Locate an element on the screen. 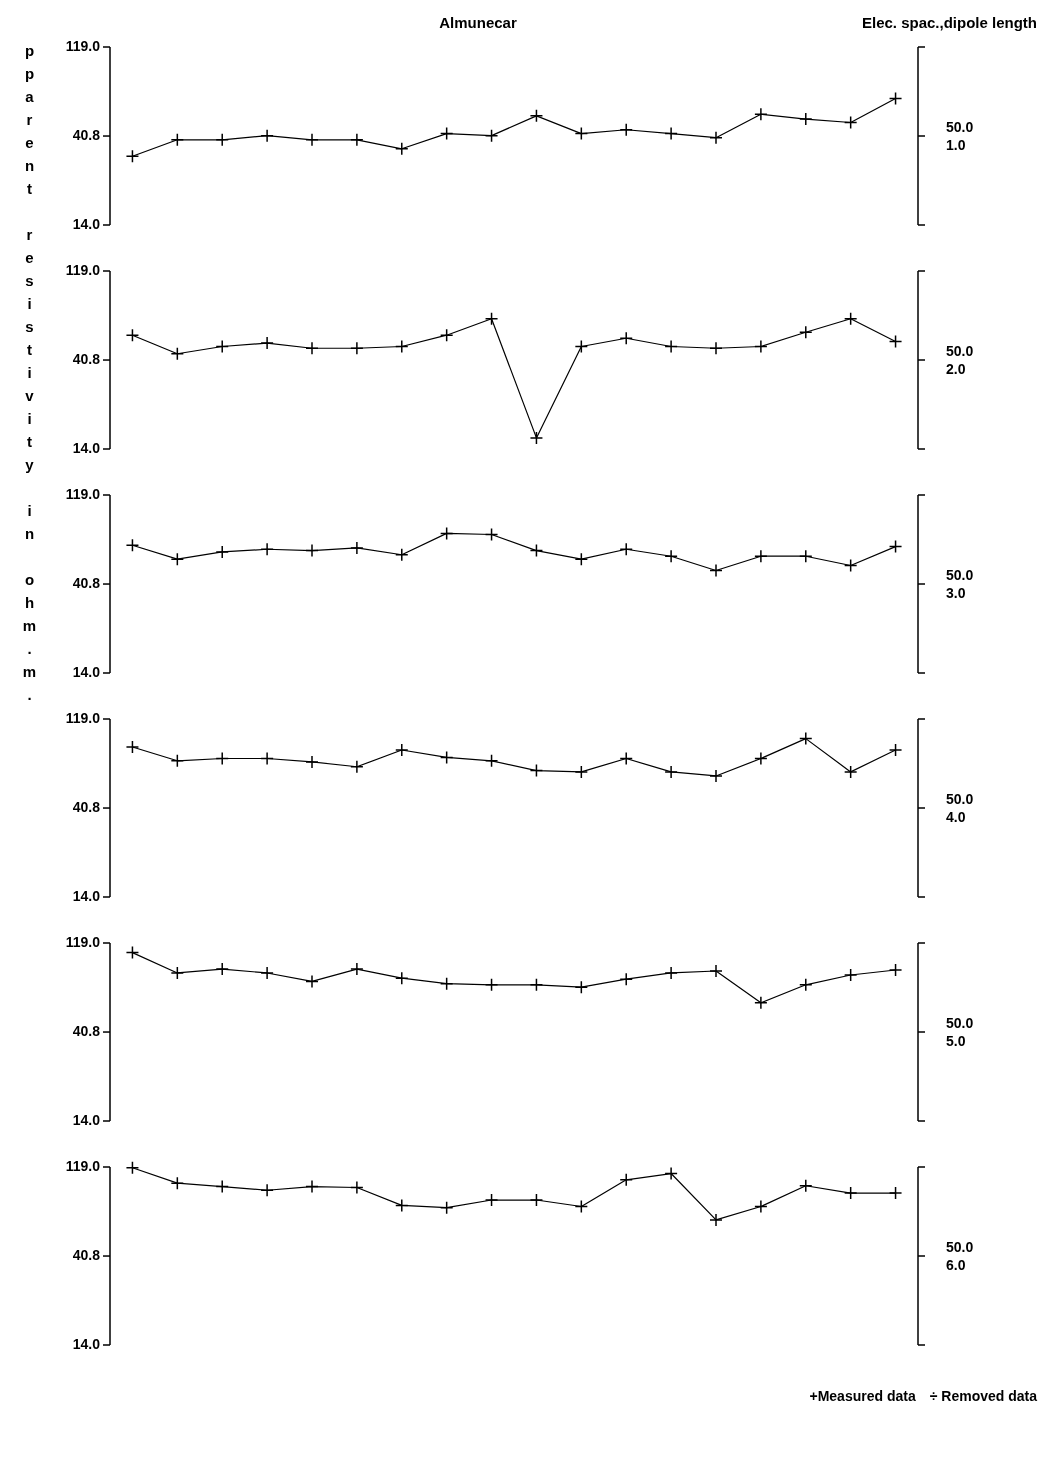 This screenshot has height=1479, width=1045. text: Elec. spac.,dipole length is located at coordinates (949, 22).